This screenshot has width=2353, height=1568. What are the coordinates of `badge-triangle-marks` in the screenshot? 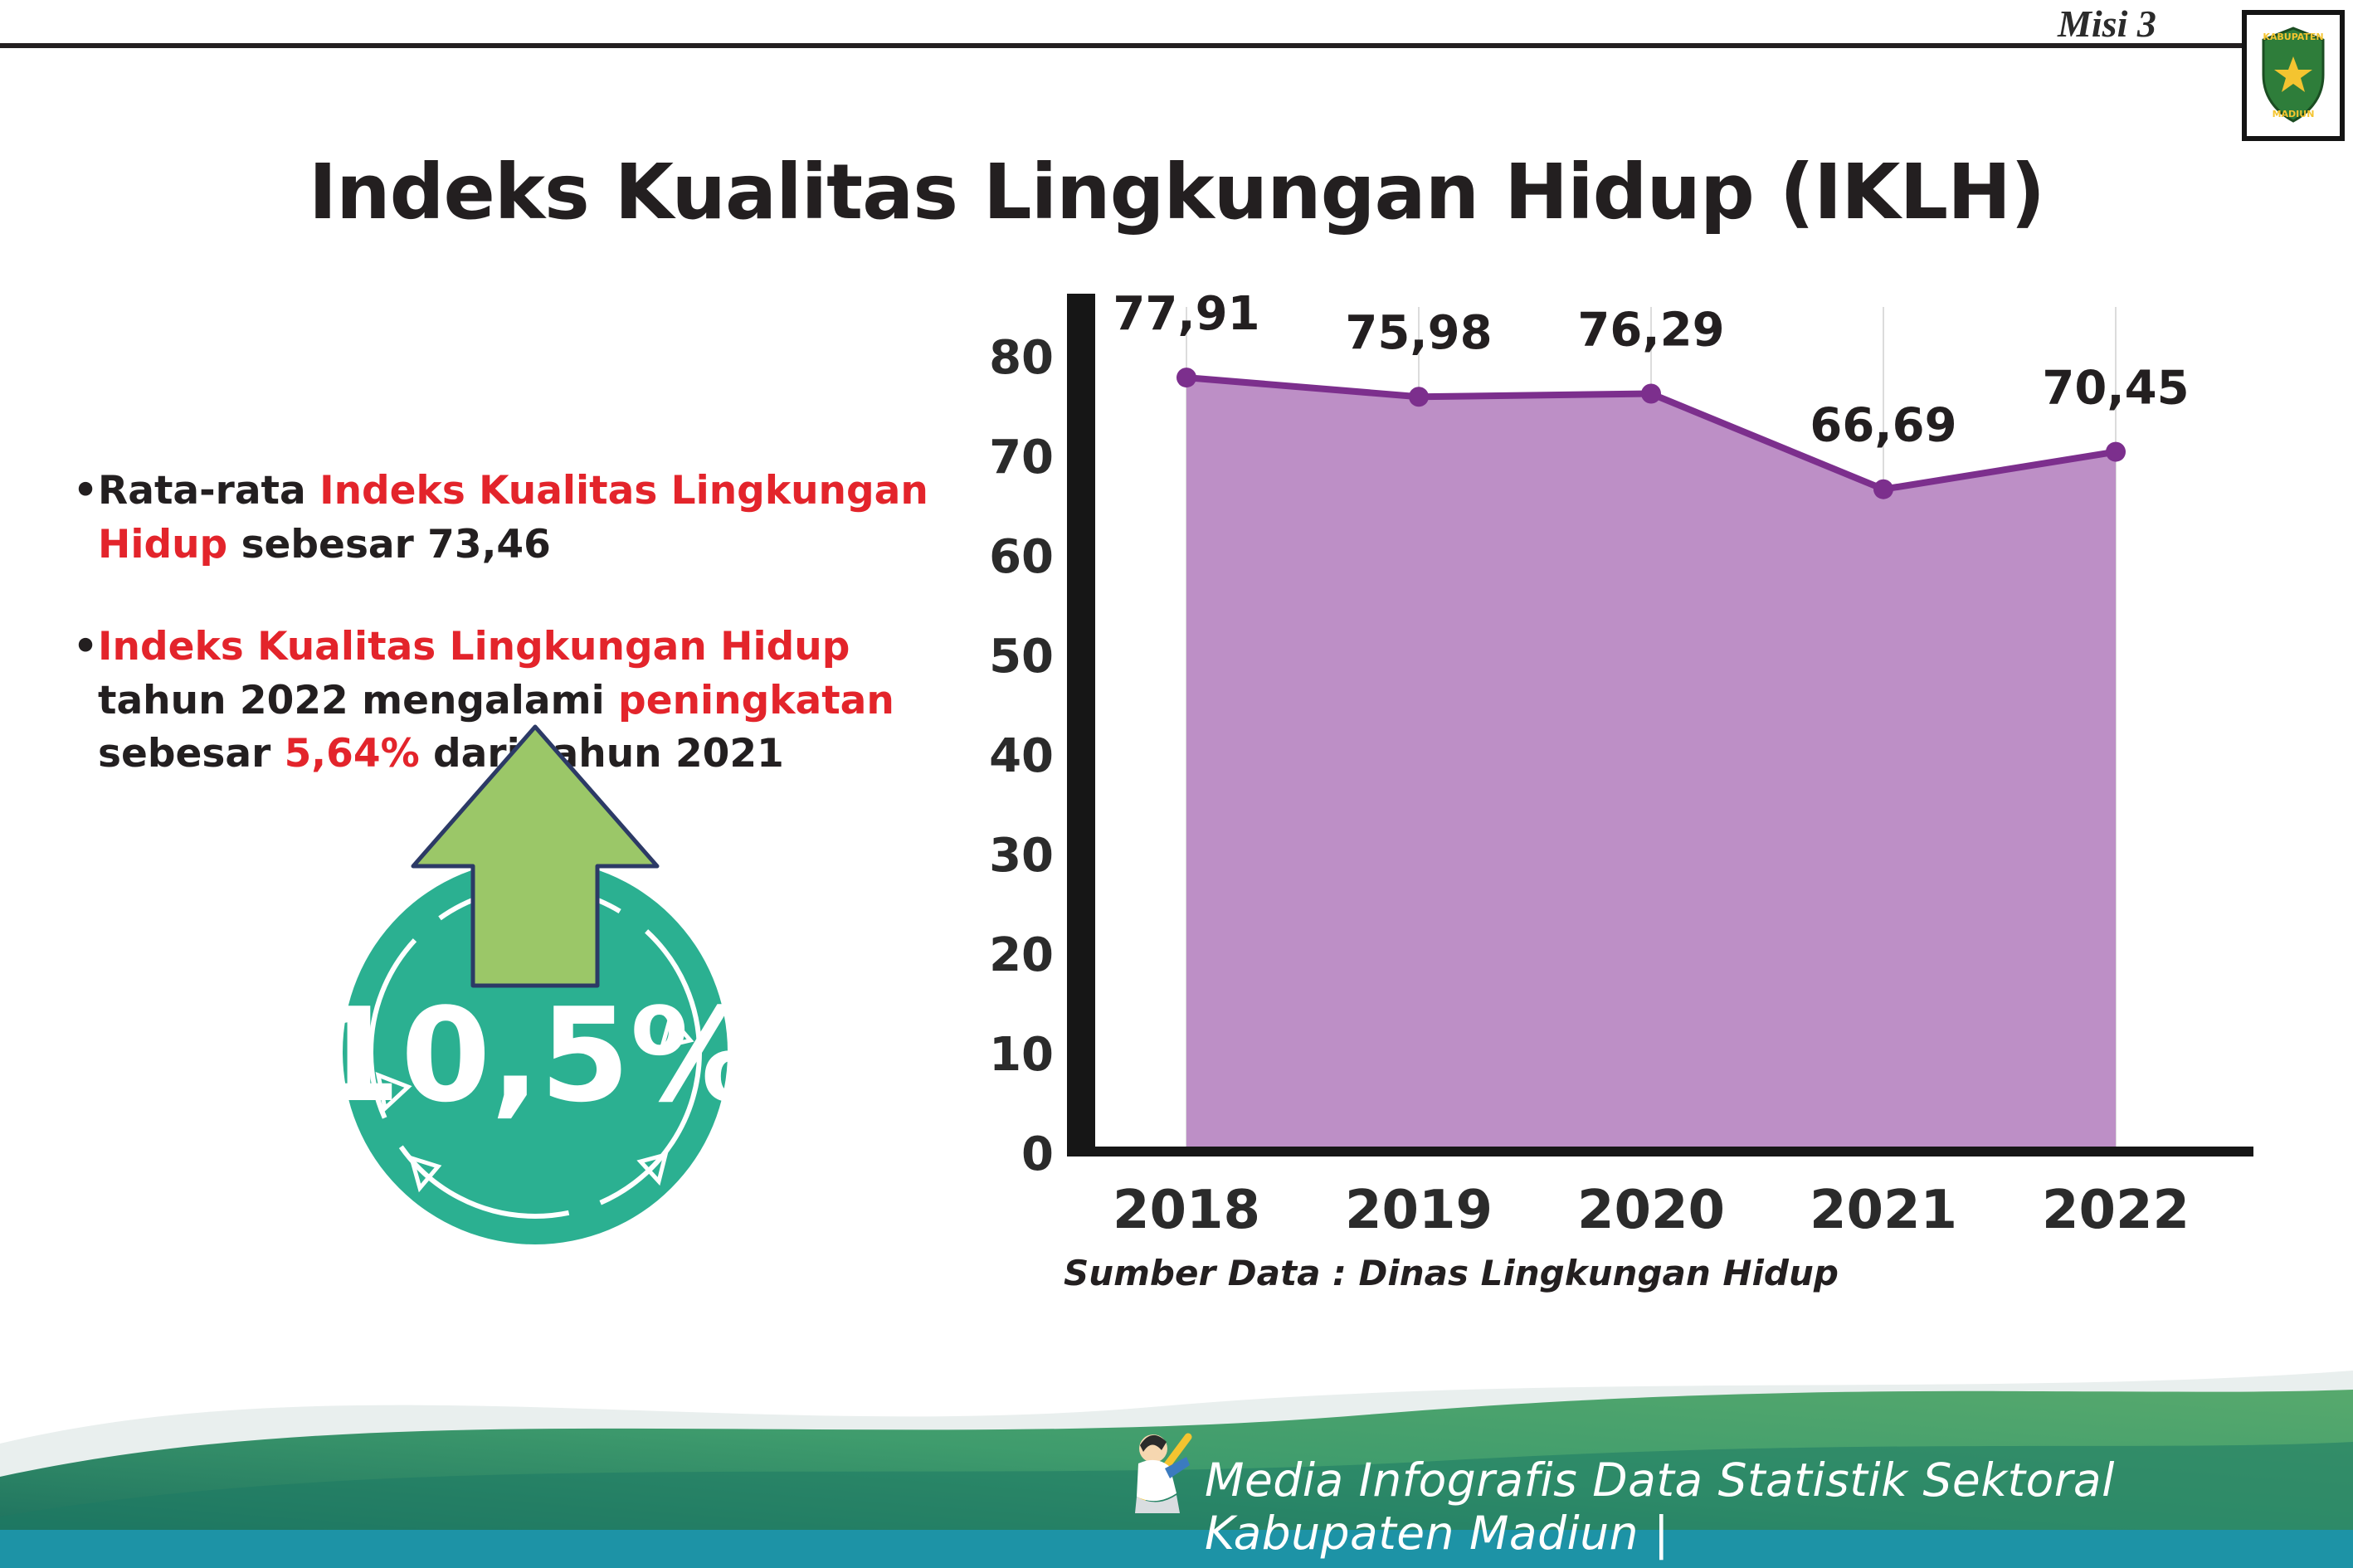 It's located at (534, 1102).